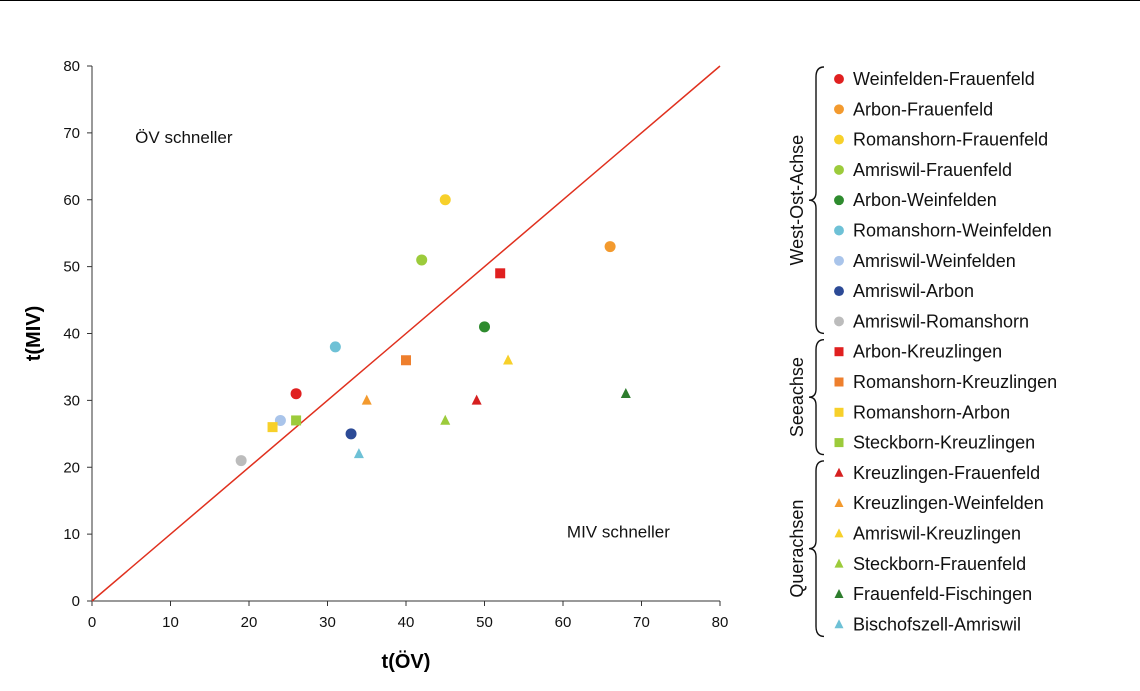  I want to click on legend-item: Amriswil-Arbon, so click(904, 291).